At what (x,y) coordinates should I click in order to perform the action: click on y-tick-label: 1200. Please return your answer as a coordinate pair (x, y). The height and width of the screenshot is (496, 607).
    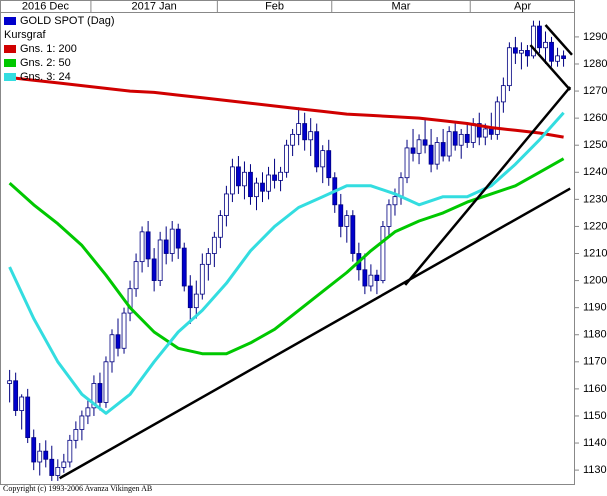
    Looking at the image, I should click on (595, 280).